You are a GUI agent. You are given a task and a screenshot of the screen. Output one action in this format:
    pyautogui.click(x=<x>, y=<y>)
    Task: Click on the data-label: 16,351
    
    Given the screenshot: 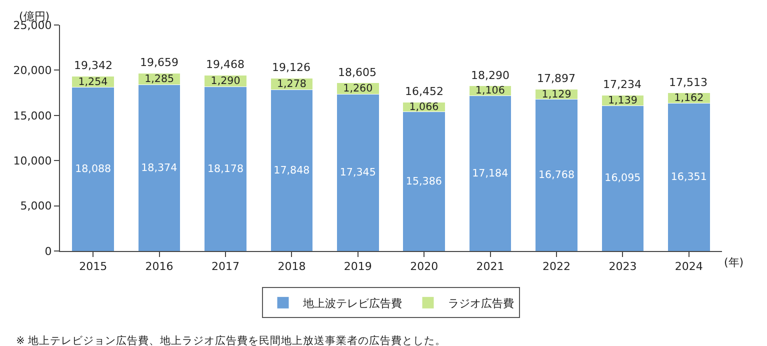 What is the action you would take?
    pyautogui.click(x=688, y=177)
    